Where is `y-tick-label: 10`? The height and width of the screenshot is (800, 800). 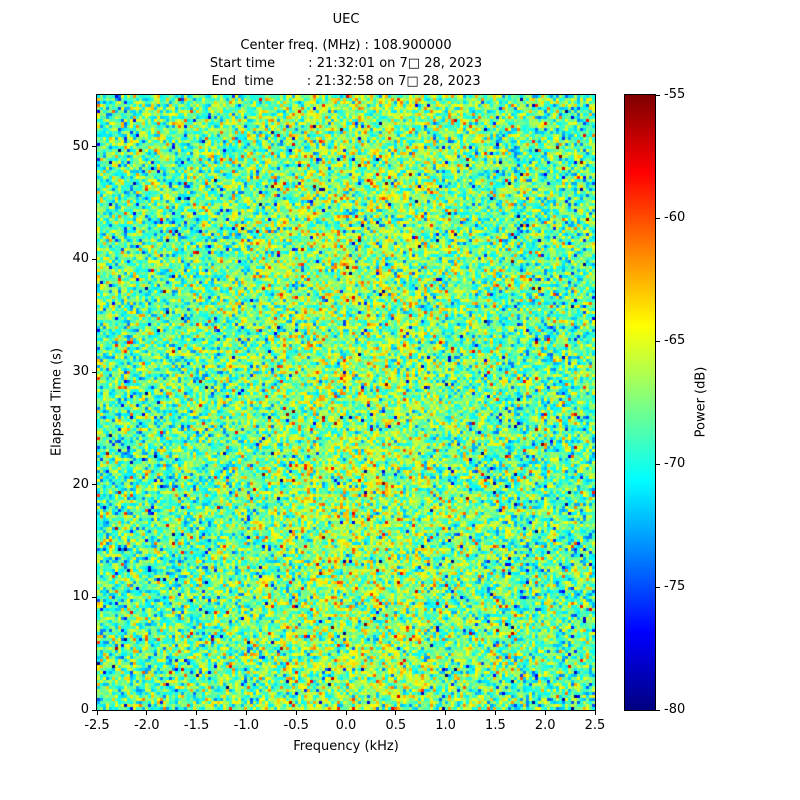 y-tick-label: 10 is located at coordinates (80, 597).